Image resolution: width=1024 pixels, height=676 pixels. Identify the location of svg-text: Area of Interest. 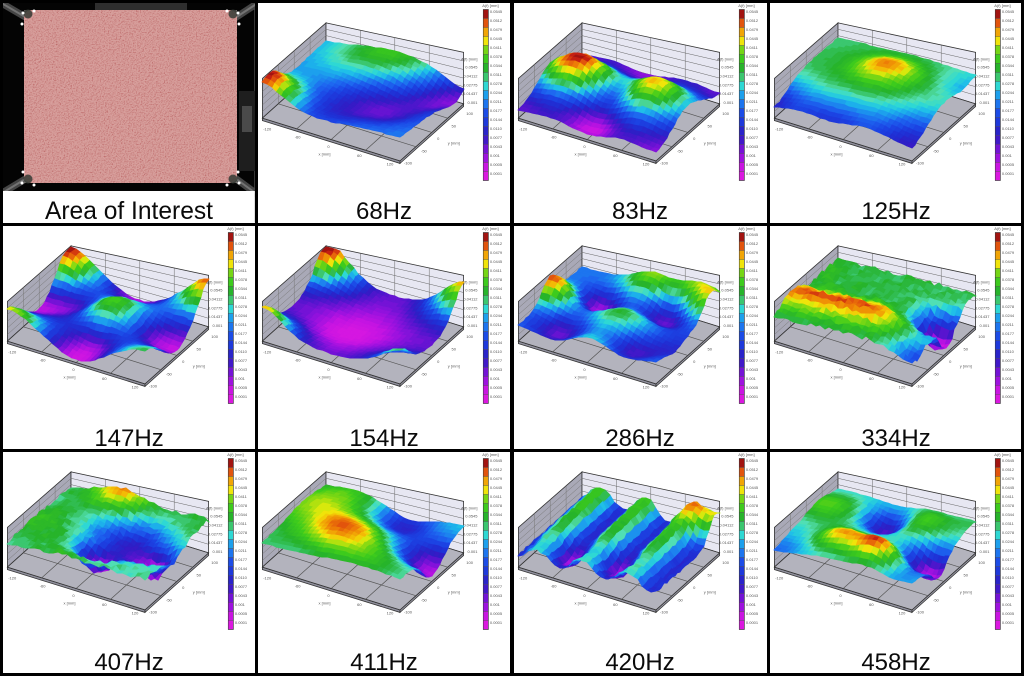
(129, 210).